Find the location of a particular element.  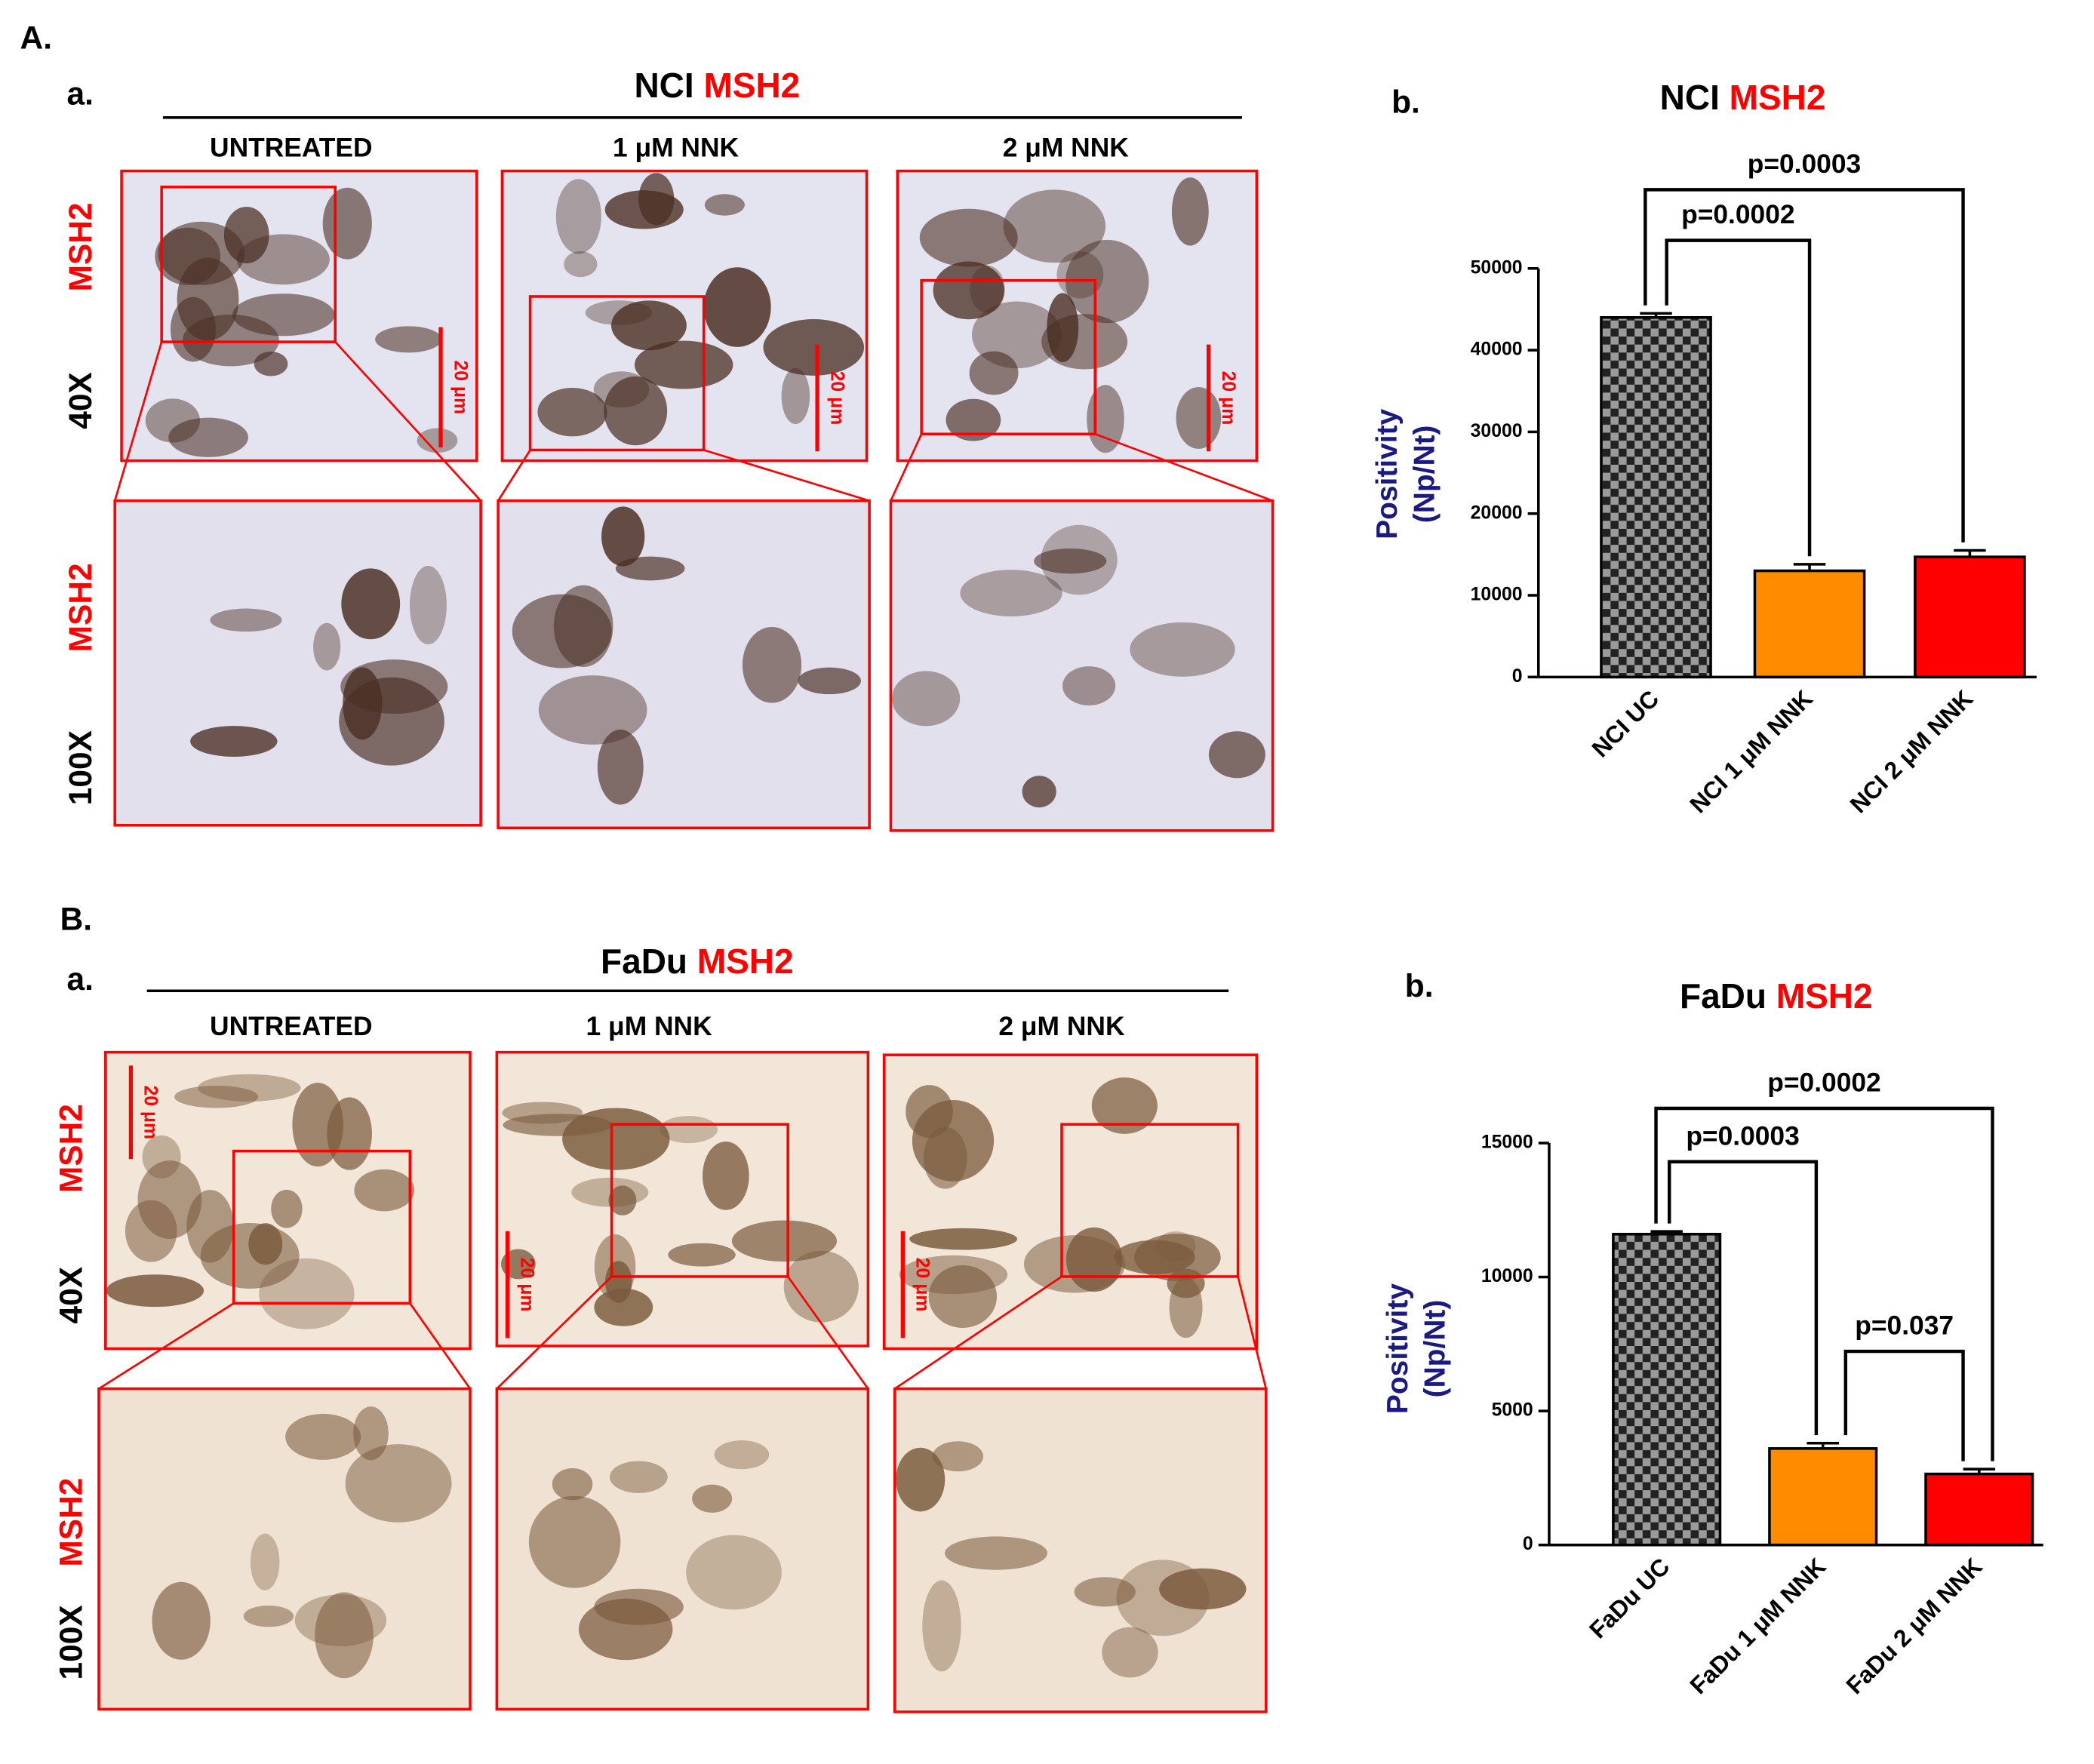

x-tick-label: NCI UC is located at coordinates (1625, 724).